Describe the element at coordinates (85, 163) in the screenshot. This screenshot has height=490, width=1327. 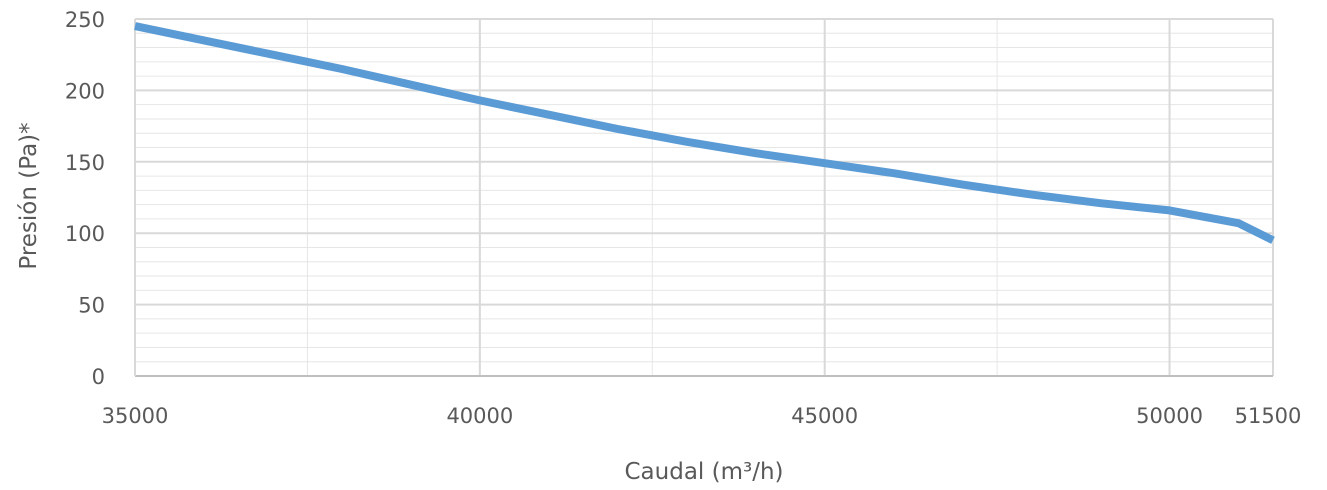
I see `y-tick-label: 150` at that location.